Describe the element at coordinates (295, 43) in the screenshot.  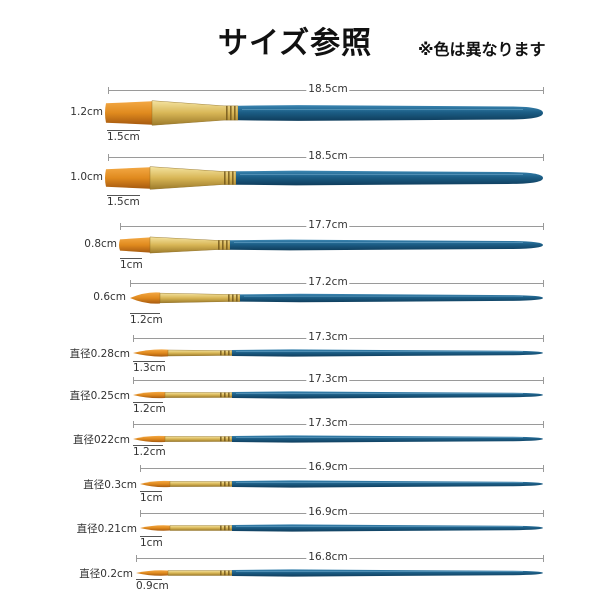
I see `page-title: サイズ参照` at that location.